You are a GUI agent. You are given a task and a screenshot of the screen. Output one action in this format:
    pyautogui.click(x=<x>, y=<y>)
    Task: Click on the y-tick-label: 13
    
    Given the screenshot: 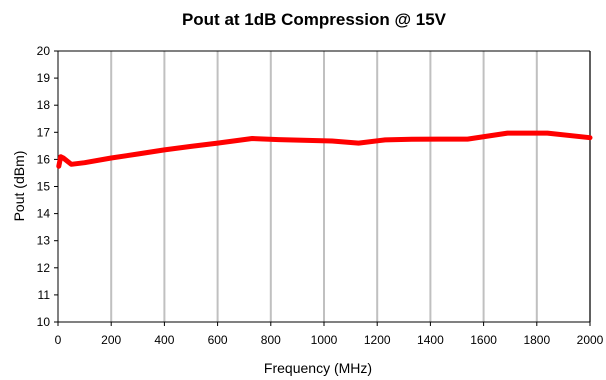 What is the action you would take?
    pyautogui.click(x=44, y=241)
    